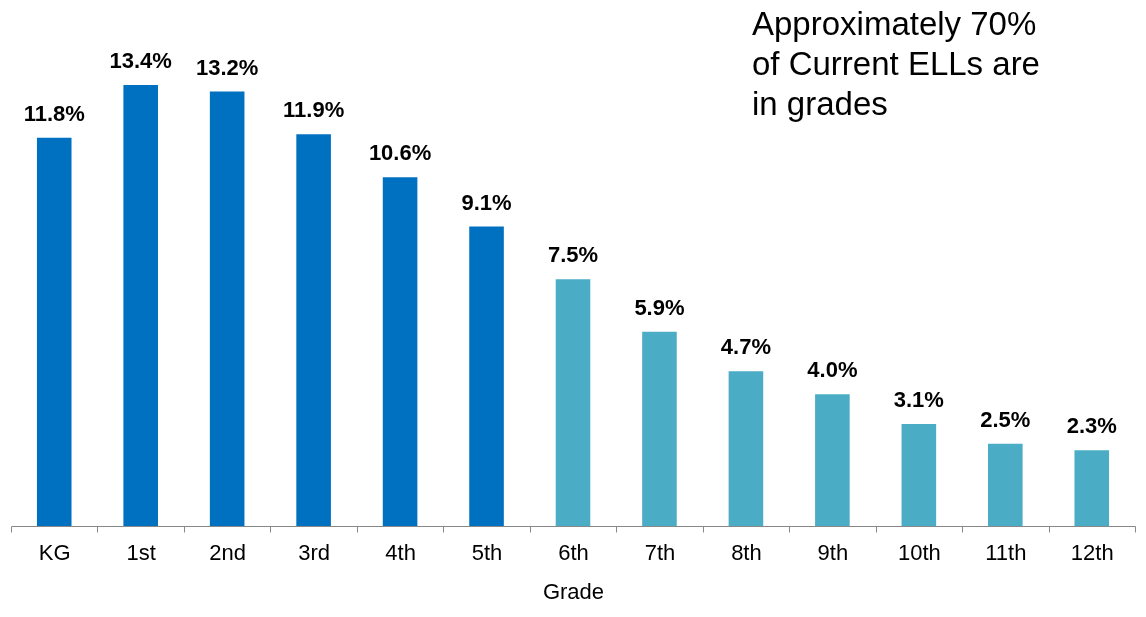 This screenshot has width=1146, height=617. What do you see at coordinates (227, 67) in the screenshot?
I see `data-label: 13.2%` at bounding box center [227, 67].